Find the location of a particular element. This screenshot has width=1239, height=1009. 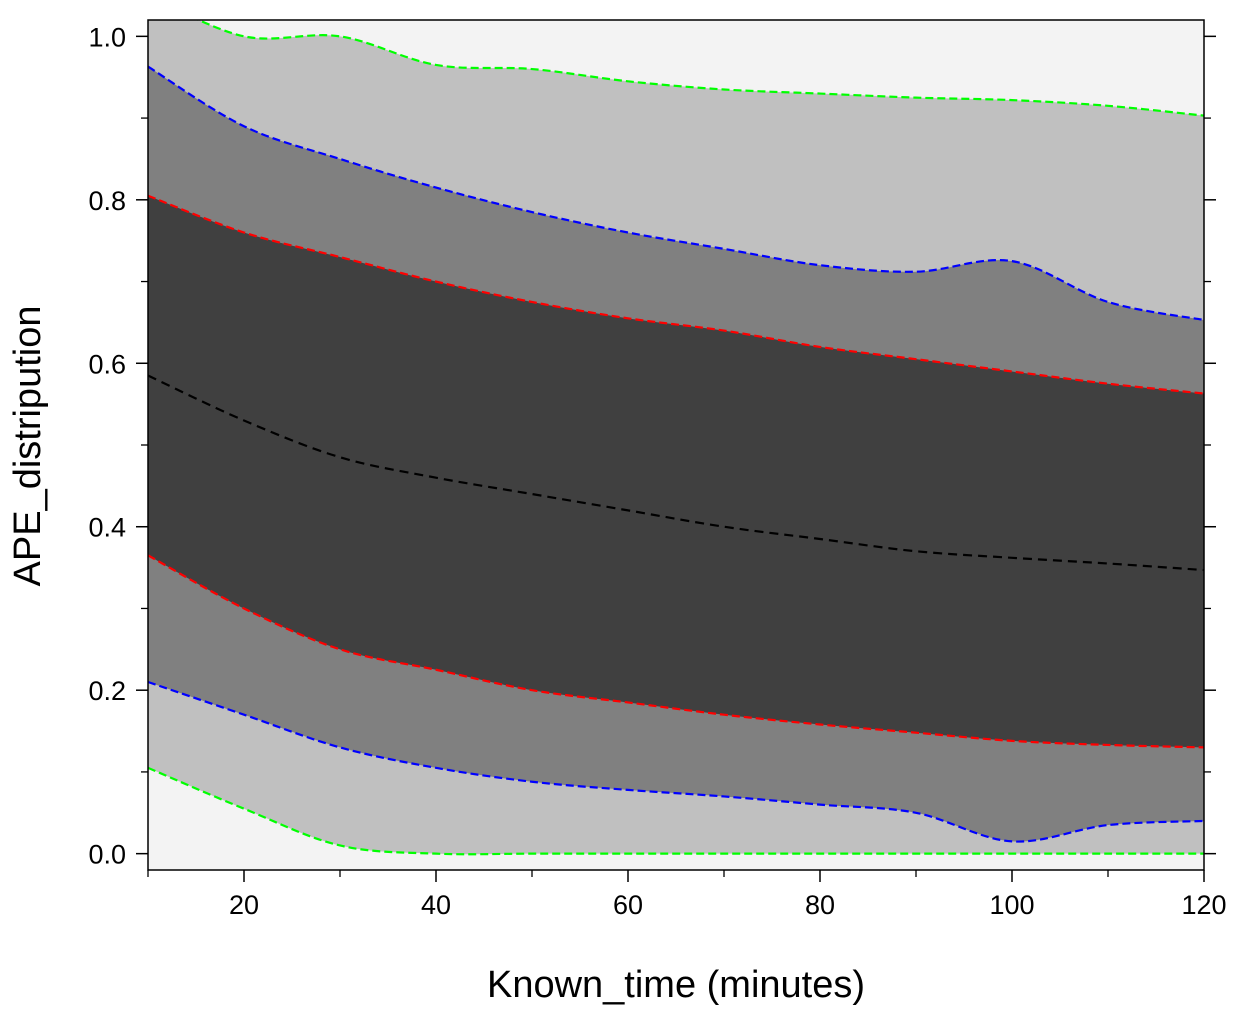

line-mid-lower is located at coordinates (676, 761).